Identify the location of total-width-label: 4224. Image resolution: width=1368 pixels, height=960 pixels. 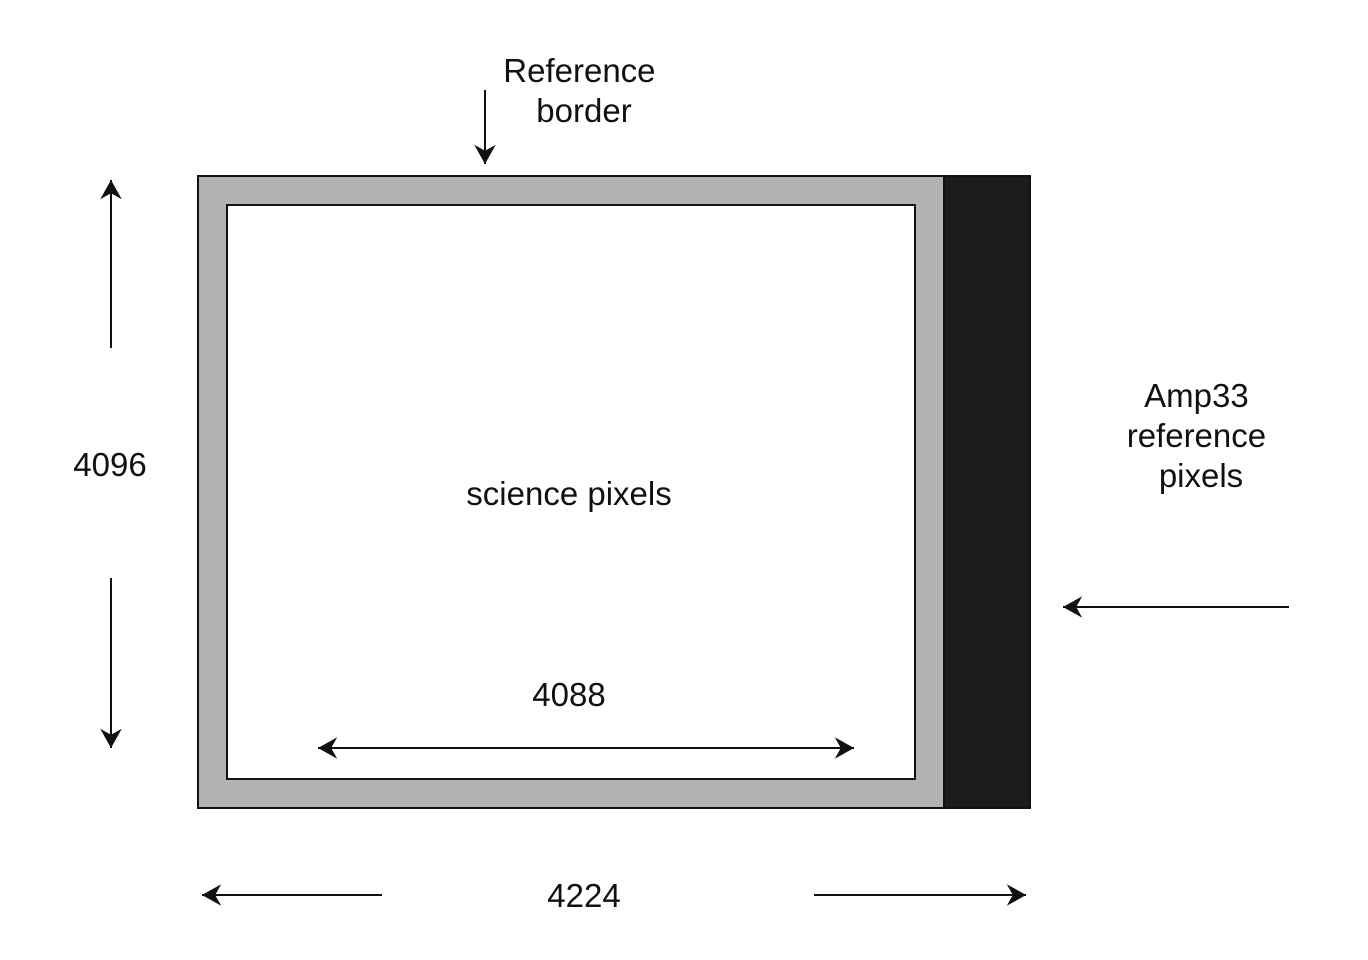
(583, 895).